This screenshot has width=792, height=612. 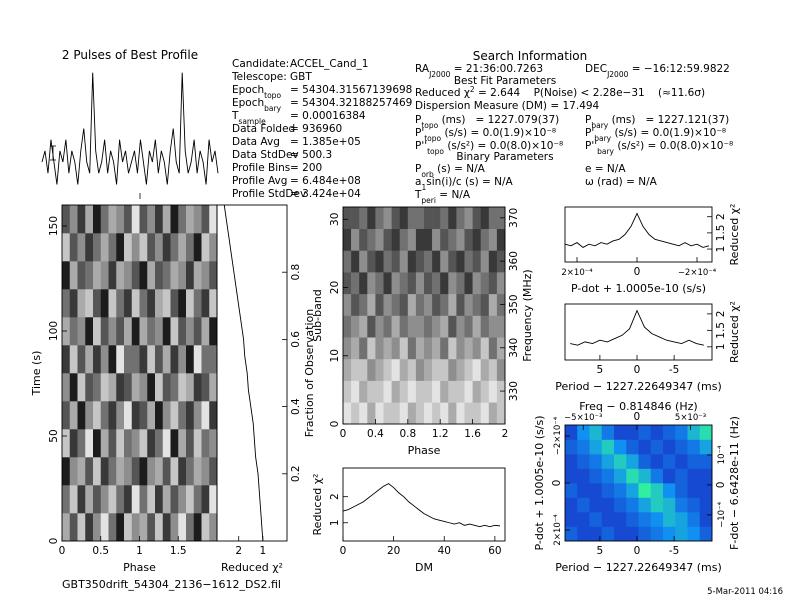 I want to click on info-line: Profile Avg, so click(x=259, y=181).